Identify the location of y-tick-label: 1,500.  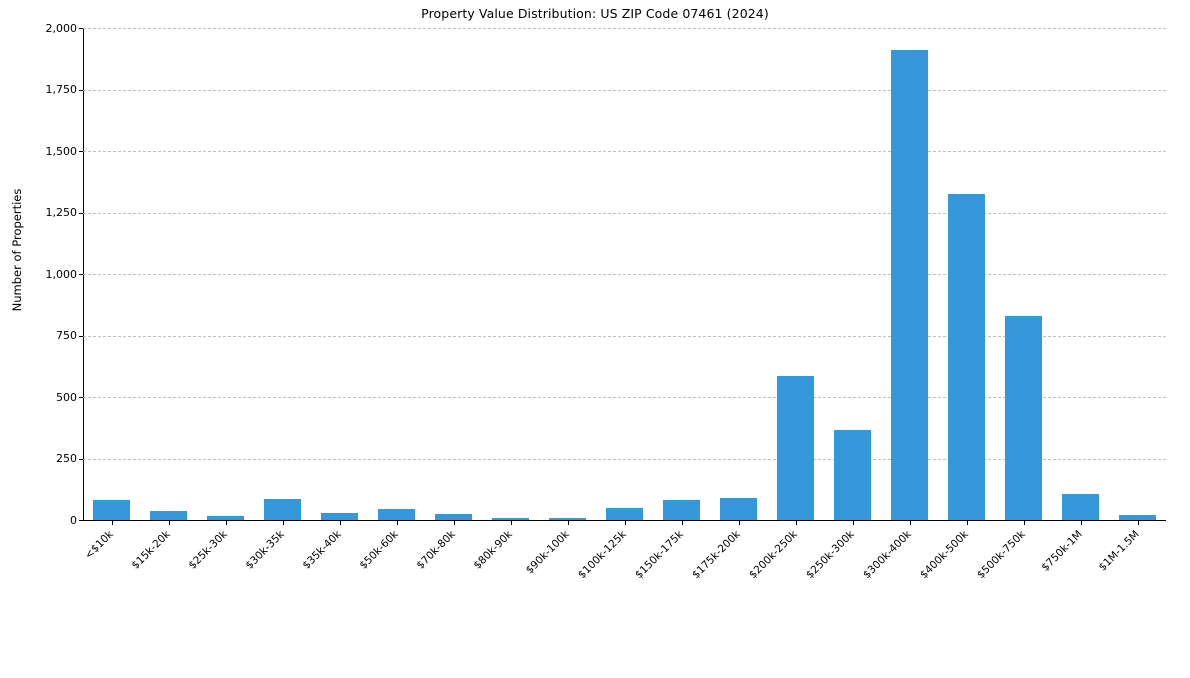
(61, 151).